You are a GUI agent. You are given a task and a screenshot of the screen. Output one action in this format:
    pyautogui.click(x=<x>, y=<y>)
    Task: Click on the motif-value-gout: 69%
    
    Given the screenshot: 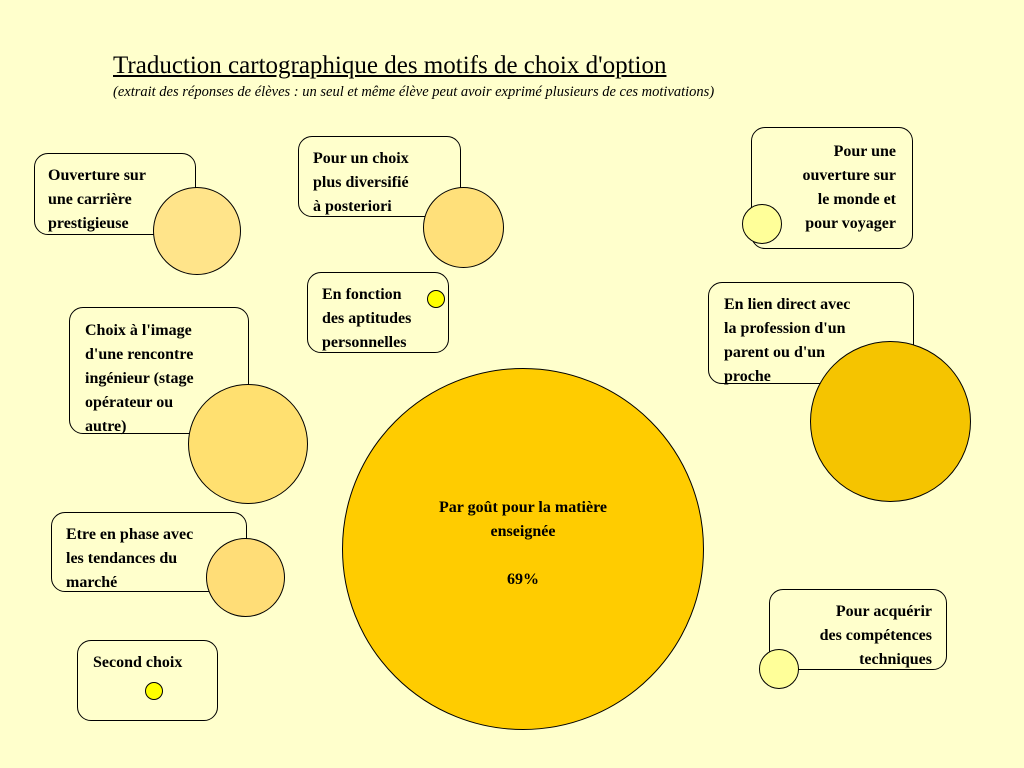 What is the action you would take?
    pyautogui.click(x=523, y=579)
    